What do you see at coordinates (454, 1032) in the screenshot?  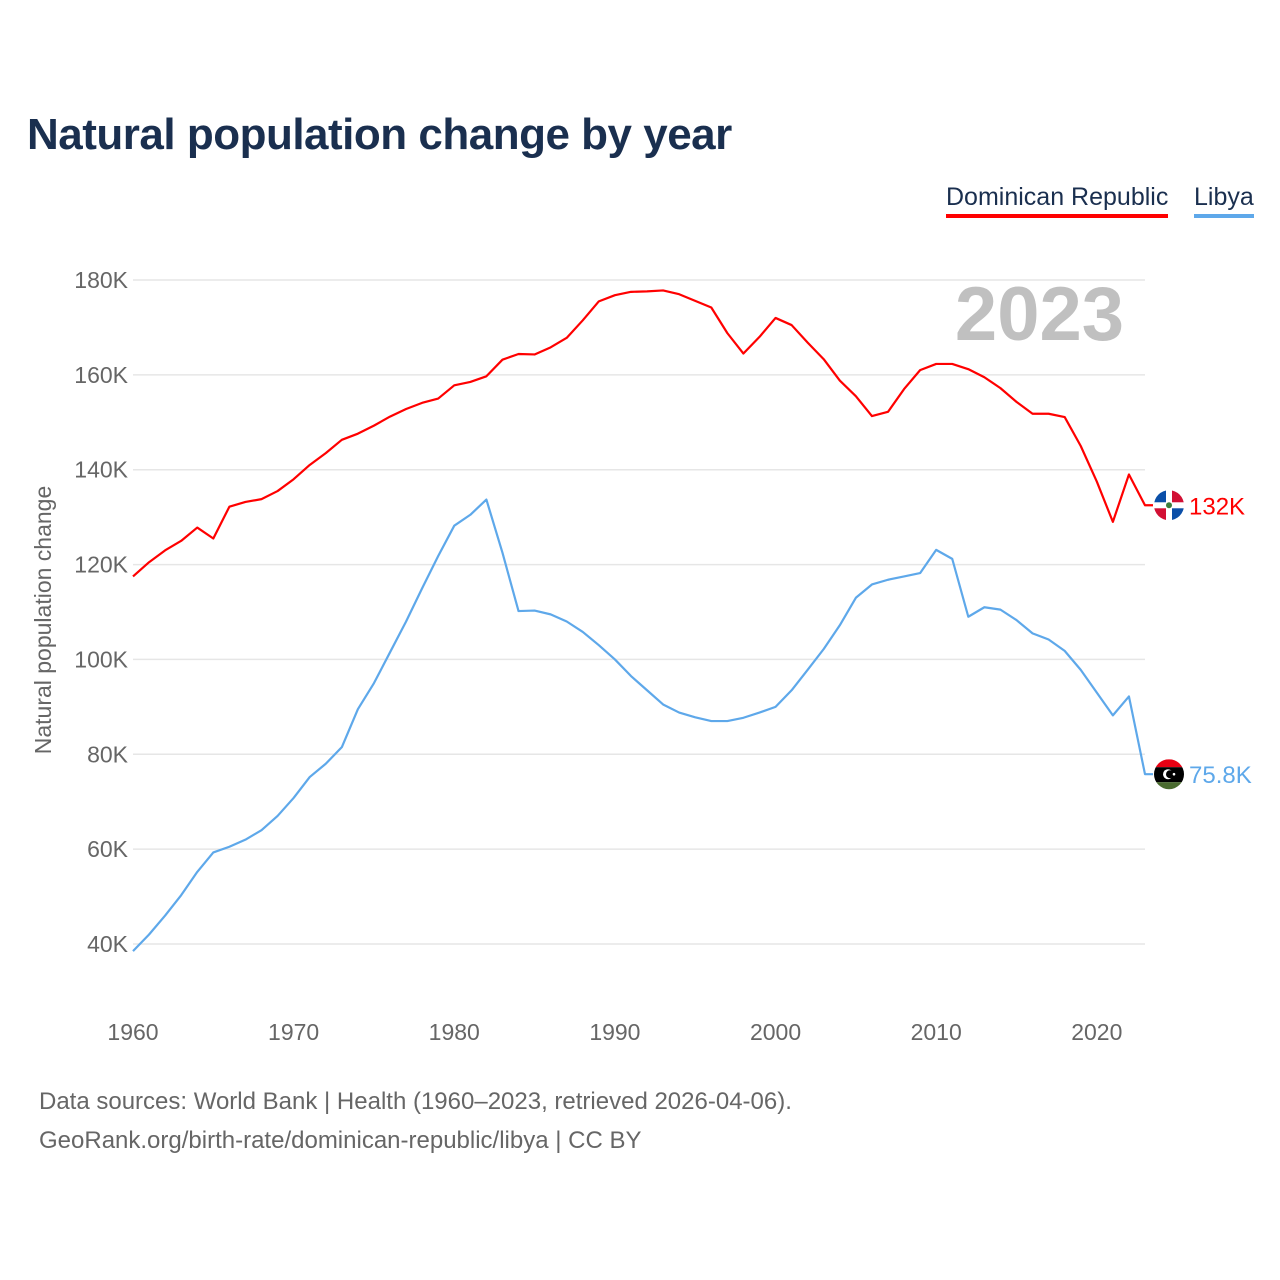 I see `x-tick-label: 1980` at bounding box center [454, 1032].